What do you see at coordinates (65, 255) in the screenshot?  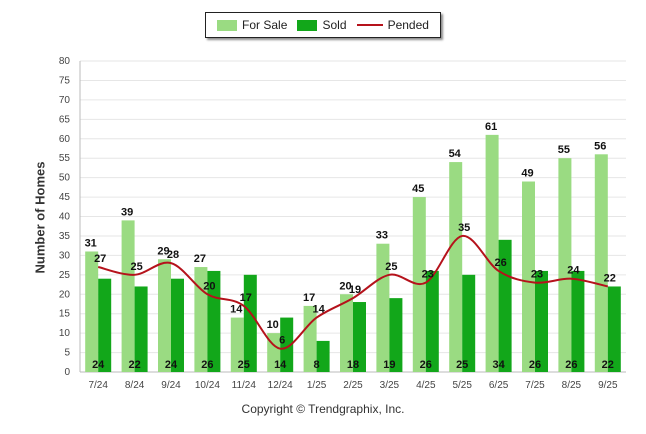 I see `y-tick-label: 30` at bounding box center [65, 255].